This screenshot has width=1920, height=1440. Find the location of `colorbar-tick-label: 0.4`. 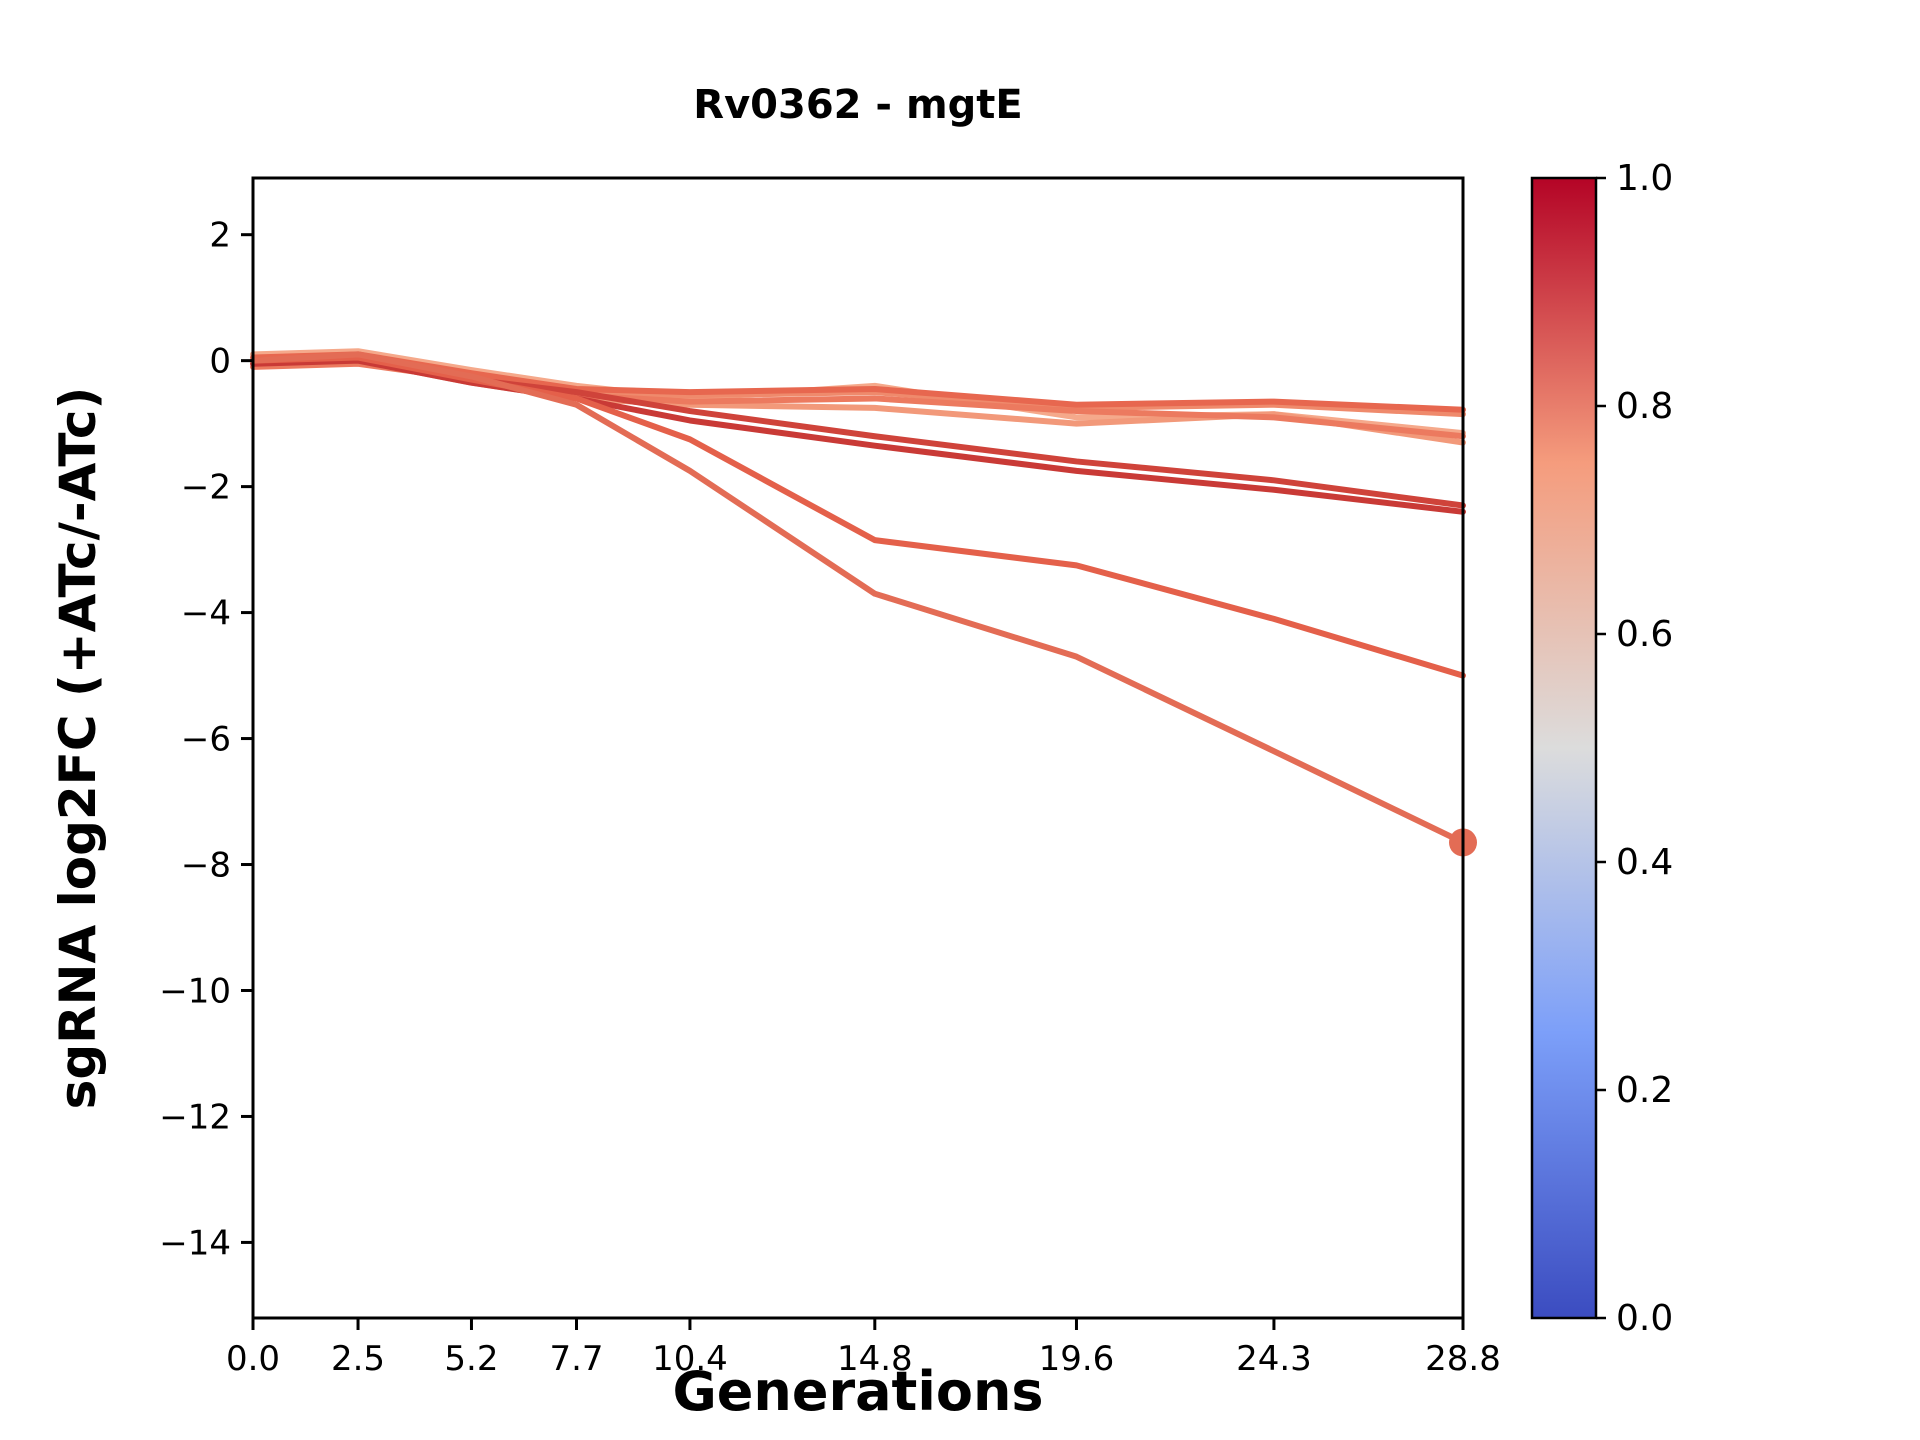

colorbar-tick-label: 0.4 is located at coordinates (1644, 862).